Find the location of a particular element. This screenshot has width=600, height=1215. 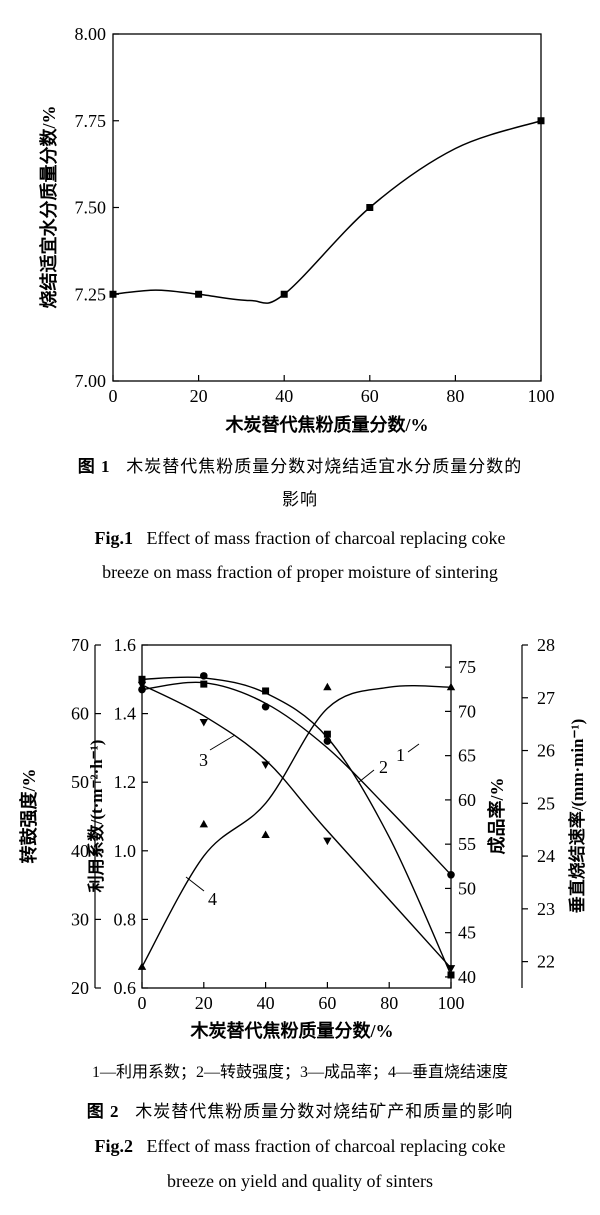

fig2-axis-yield-tick-label: 60 is located at coordinates (467, 800).